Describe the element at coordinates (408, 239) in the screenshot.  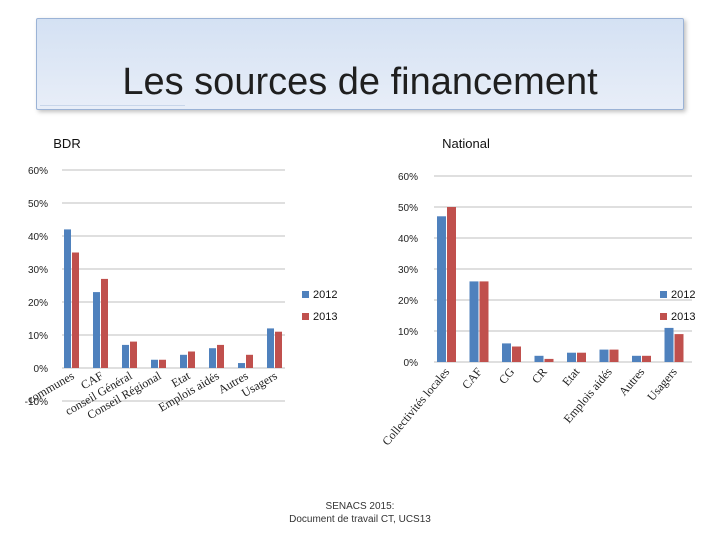
I see `national-y-tick-label: 40%` at that location.